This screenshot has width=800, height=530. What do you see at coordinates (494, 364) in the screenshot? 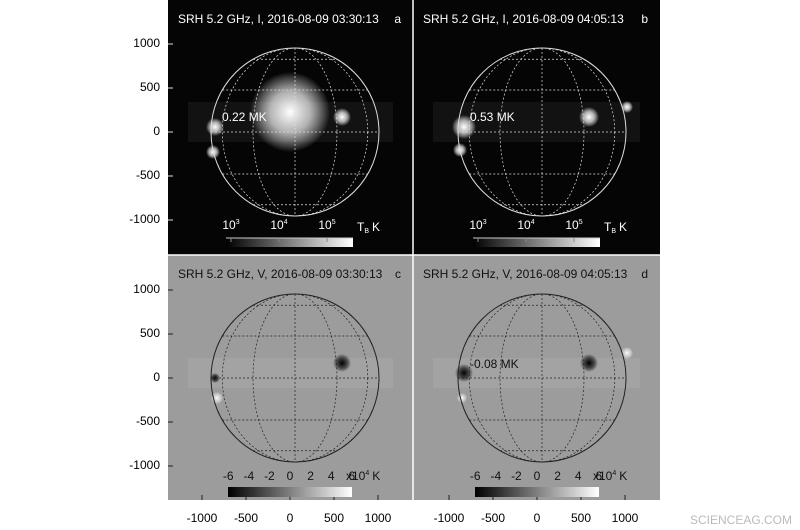
I see `peak-annotation: -0.08 MK` at bounding box center [494, 364].